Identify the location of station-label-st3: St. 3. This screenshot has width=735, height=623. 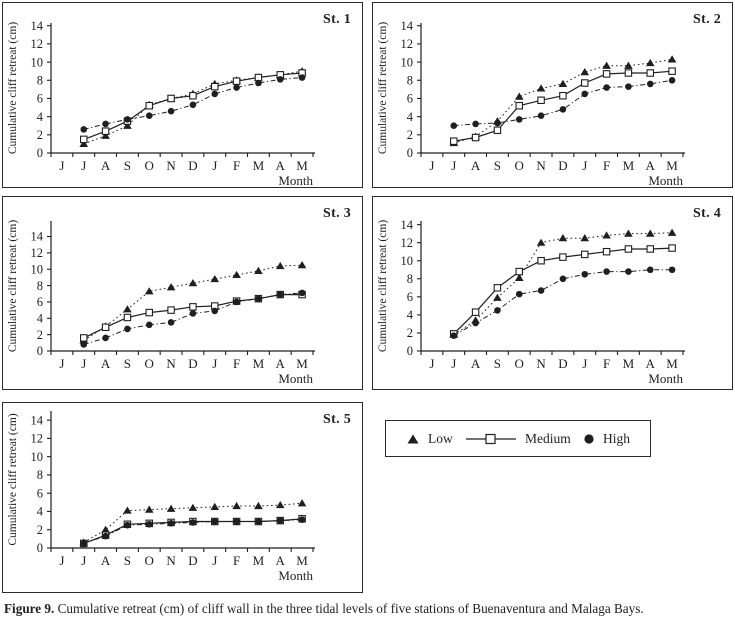
(337, 213).